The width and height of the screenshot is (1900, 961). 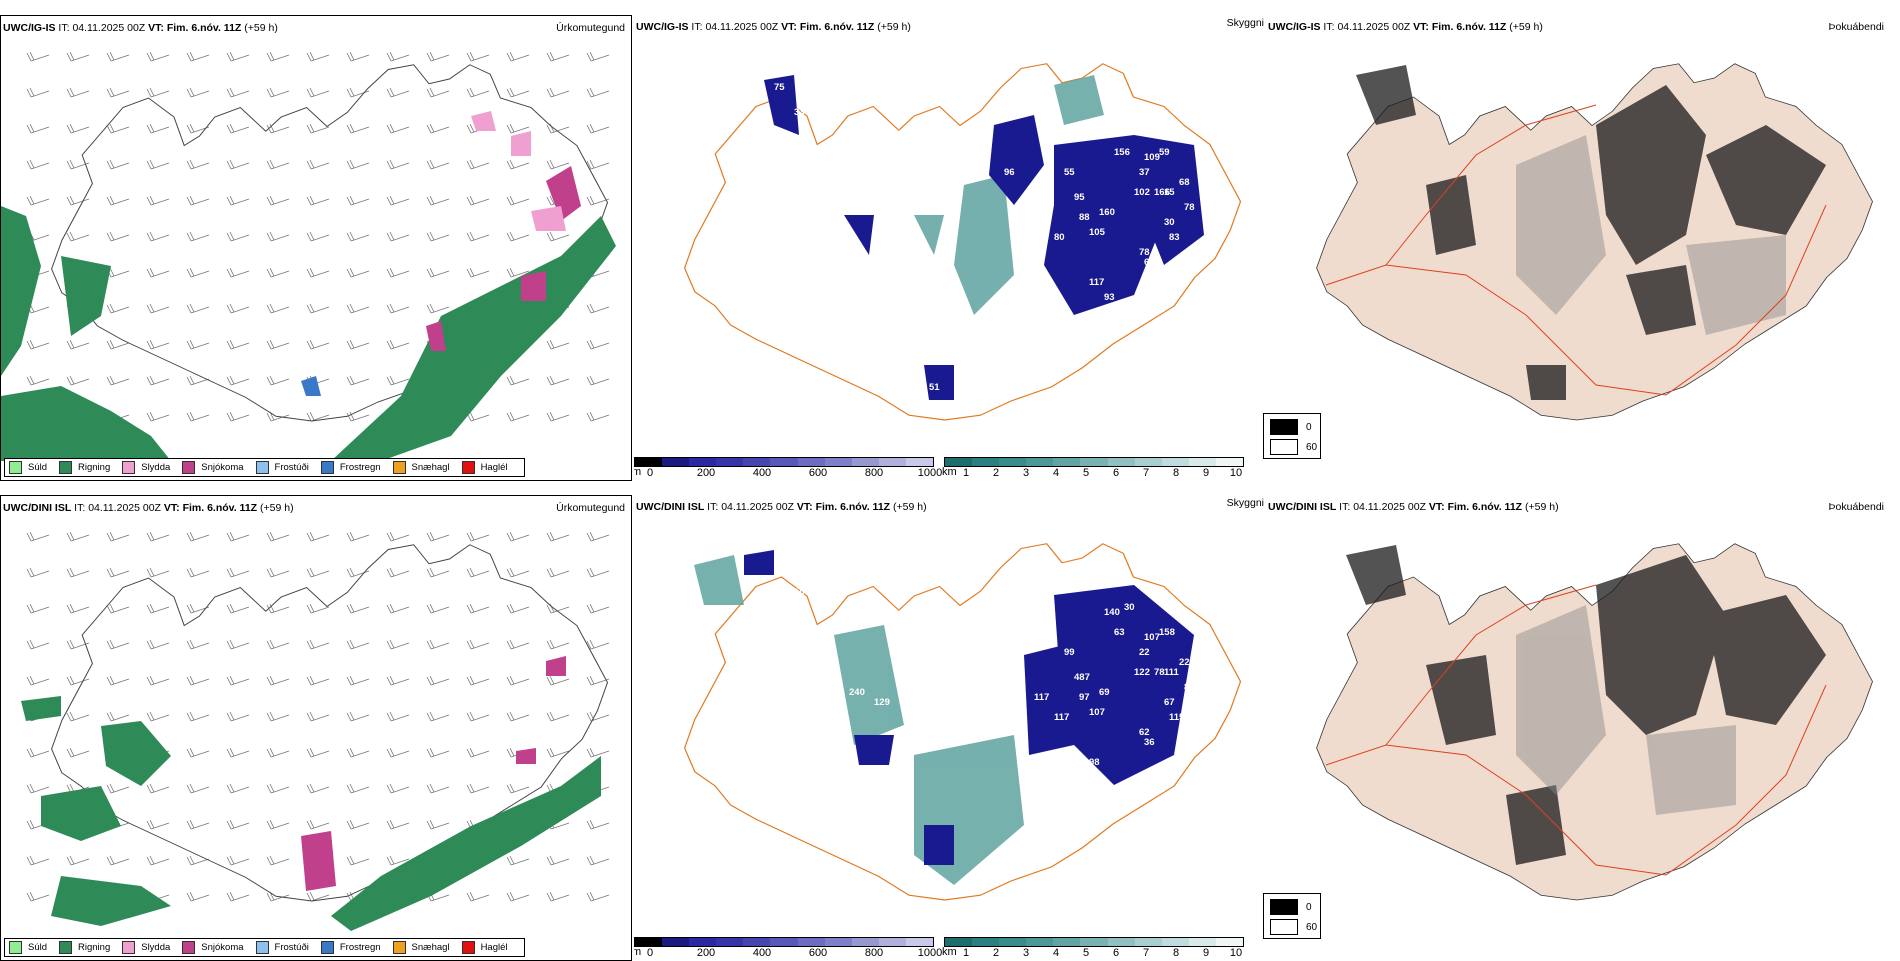 I want to click on ceiling-value-label: 68, so click(x=1184, y=182).